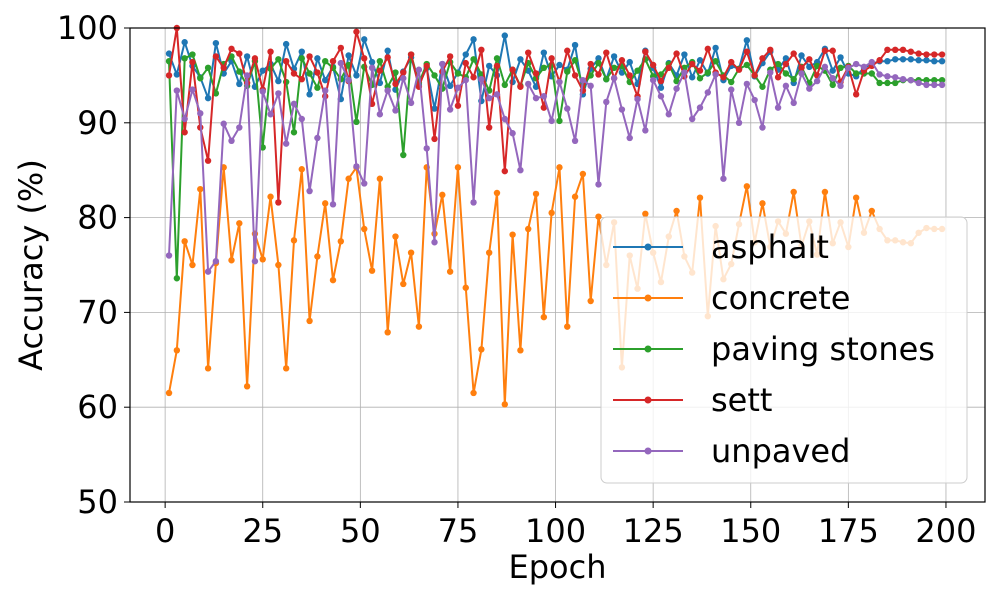 This screenshot has width=1000, height=605. I want to click on y-tick-label: 90, so click(97, 123).